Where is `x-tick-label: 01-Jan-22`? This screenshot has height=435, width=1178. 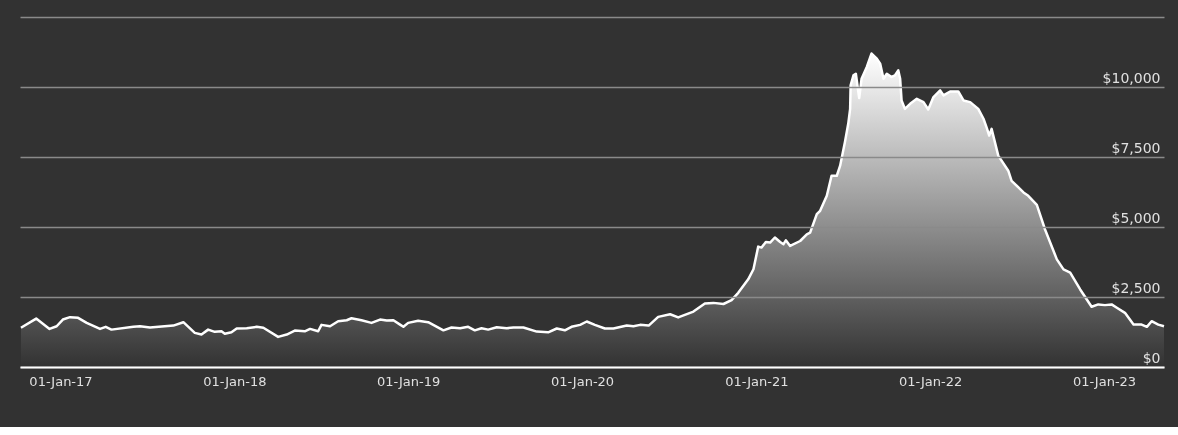
x-tick-label: 01-Jan-22 is located at coordinates (931, 381).